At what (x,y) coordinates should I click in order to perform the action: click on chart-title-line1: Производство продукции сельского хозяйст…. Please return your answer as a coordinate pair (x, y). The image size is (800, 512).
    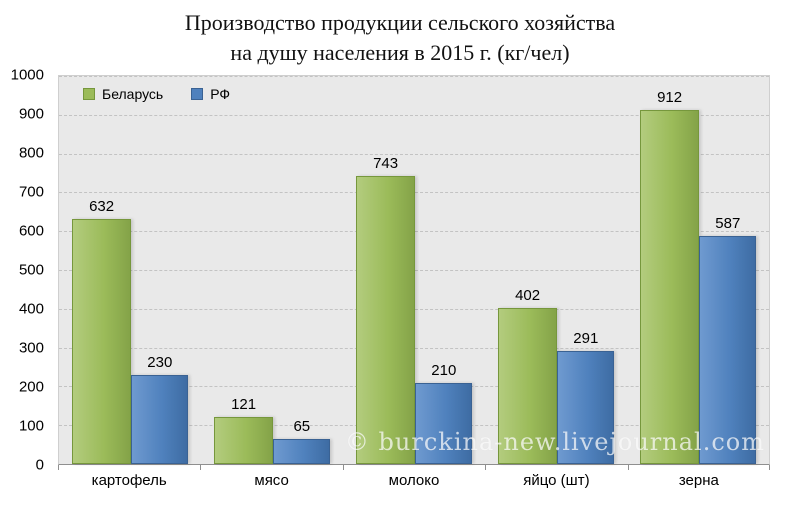
    Looking at the image, I should click on (400, 22).